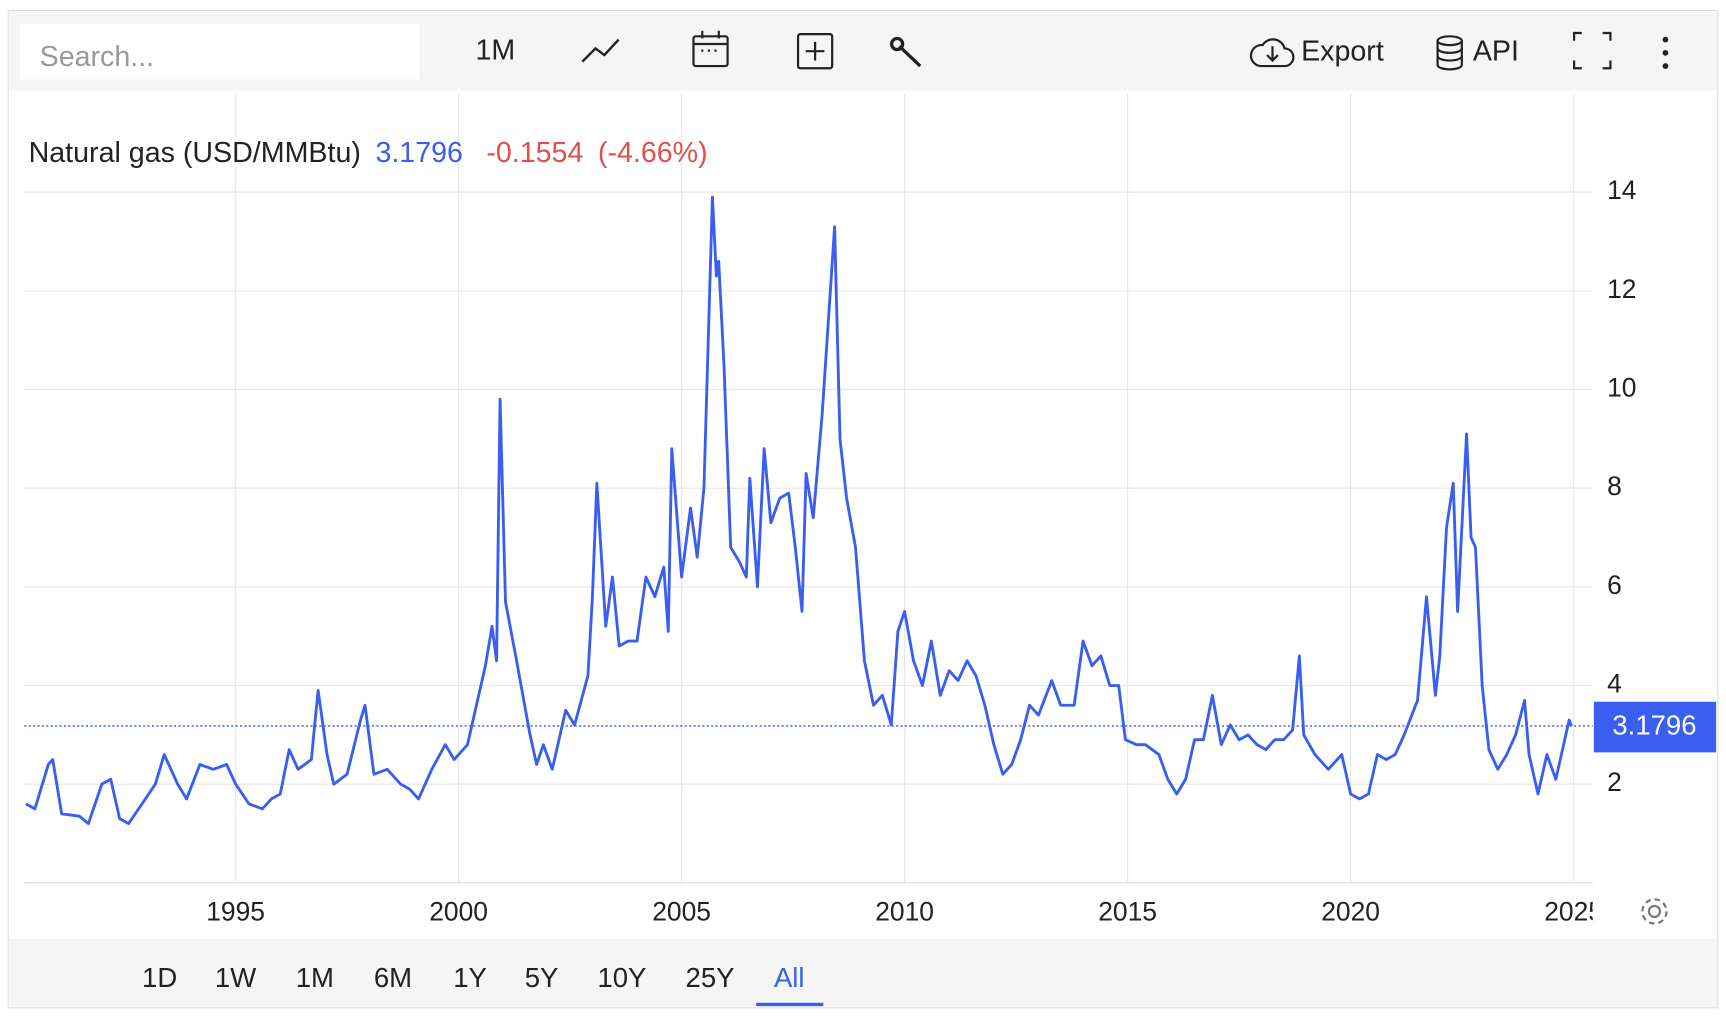 This screenshot has height=1016, width=1726. What do you see at coordinates (815, 51) in the screenshot?
I see `add-icon` at bounding box center [815, 51].